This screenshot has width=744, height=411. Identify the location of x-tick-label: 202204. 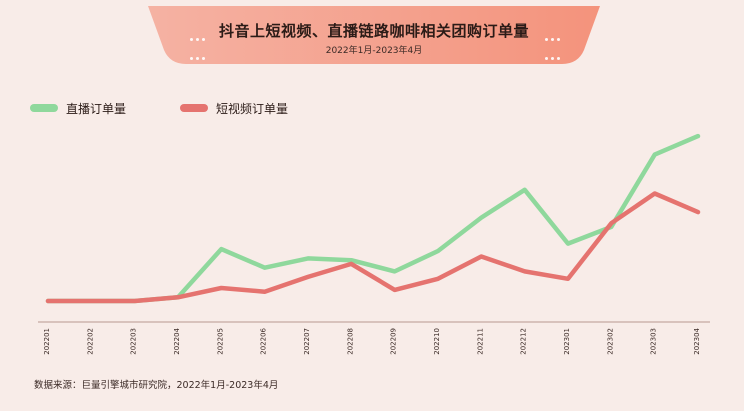
(177, 340).